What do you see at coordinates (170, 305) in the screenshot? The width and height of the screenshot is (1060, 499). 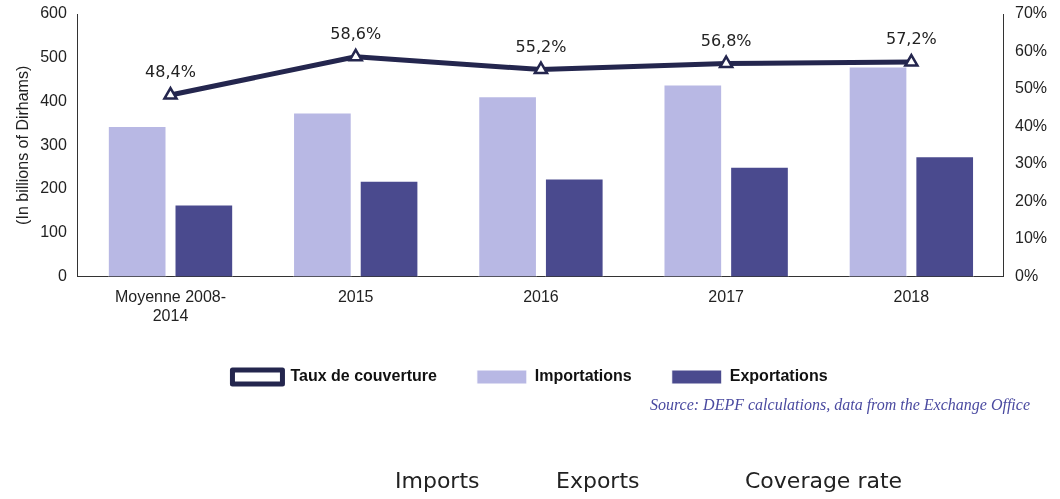 I see `x-tick-label: Moyenne 2008-2014` at bounding box center [170, 305].